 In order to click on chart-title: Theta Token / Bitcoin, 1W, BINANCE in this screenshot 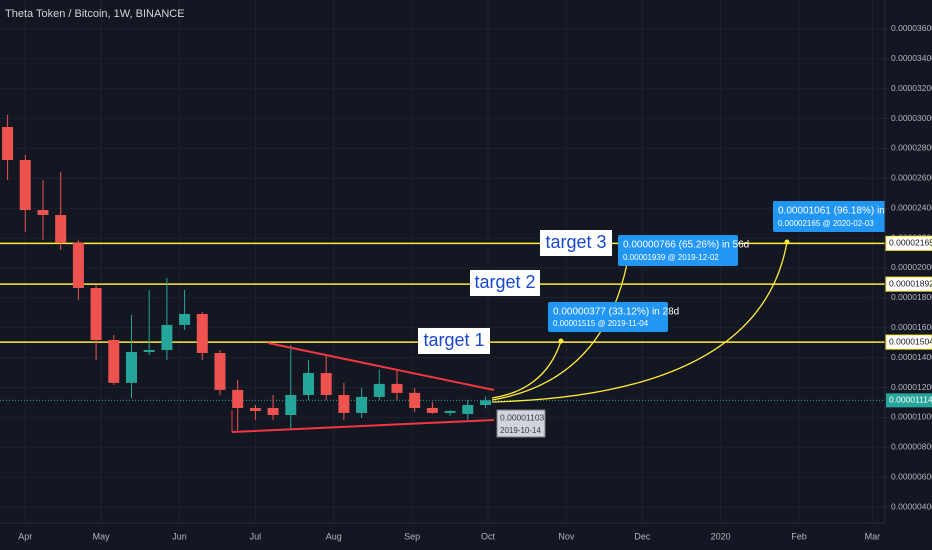, I will do `click(95, 14)`.